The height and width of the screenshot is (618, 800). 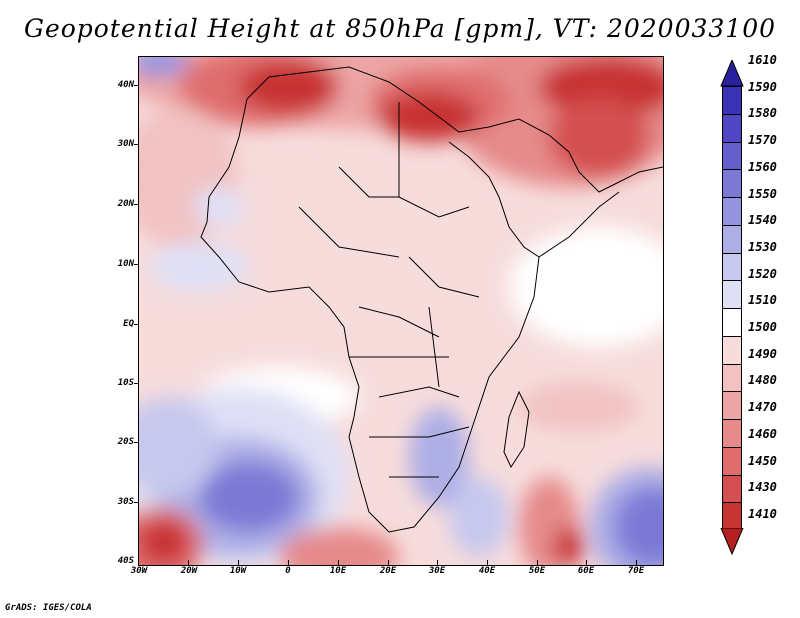 I want to click on lat-label-40s: 40S, so click(x=125, y=561).